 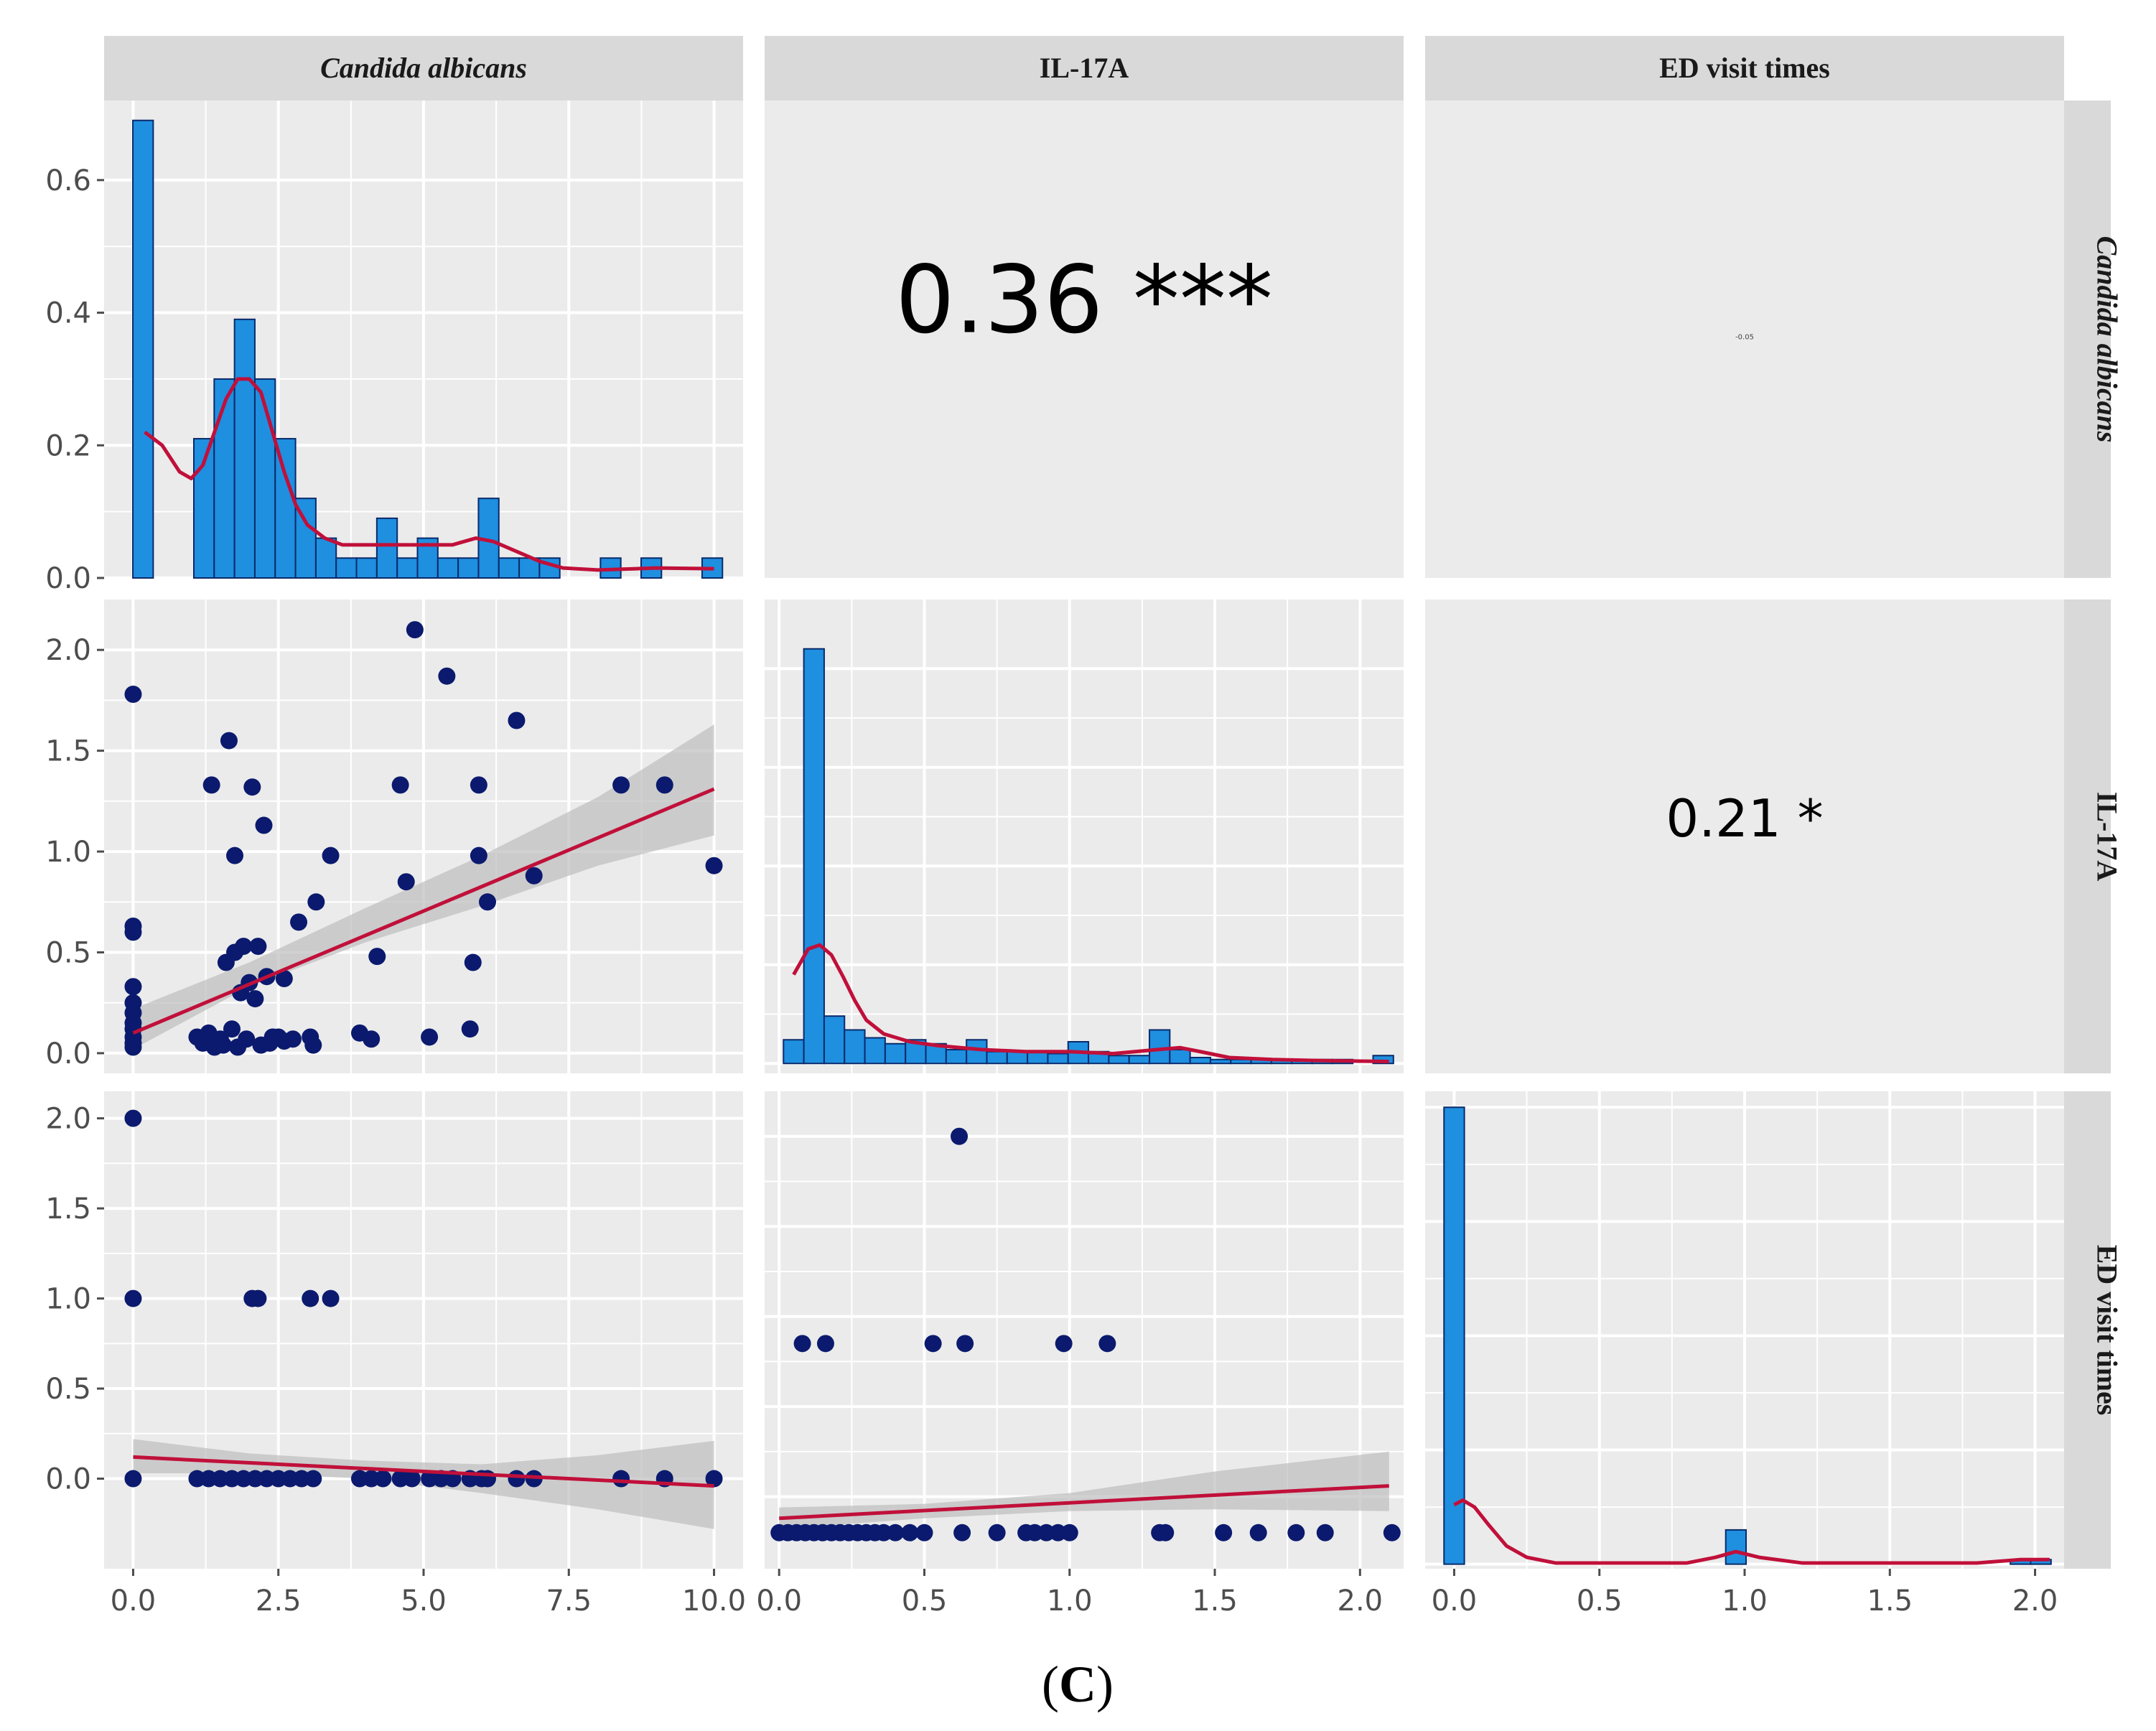 I want to click on y-tick-label: 0.2, so click(x=68, y=445).